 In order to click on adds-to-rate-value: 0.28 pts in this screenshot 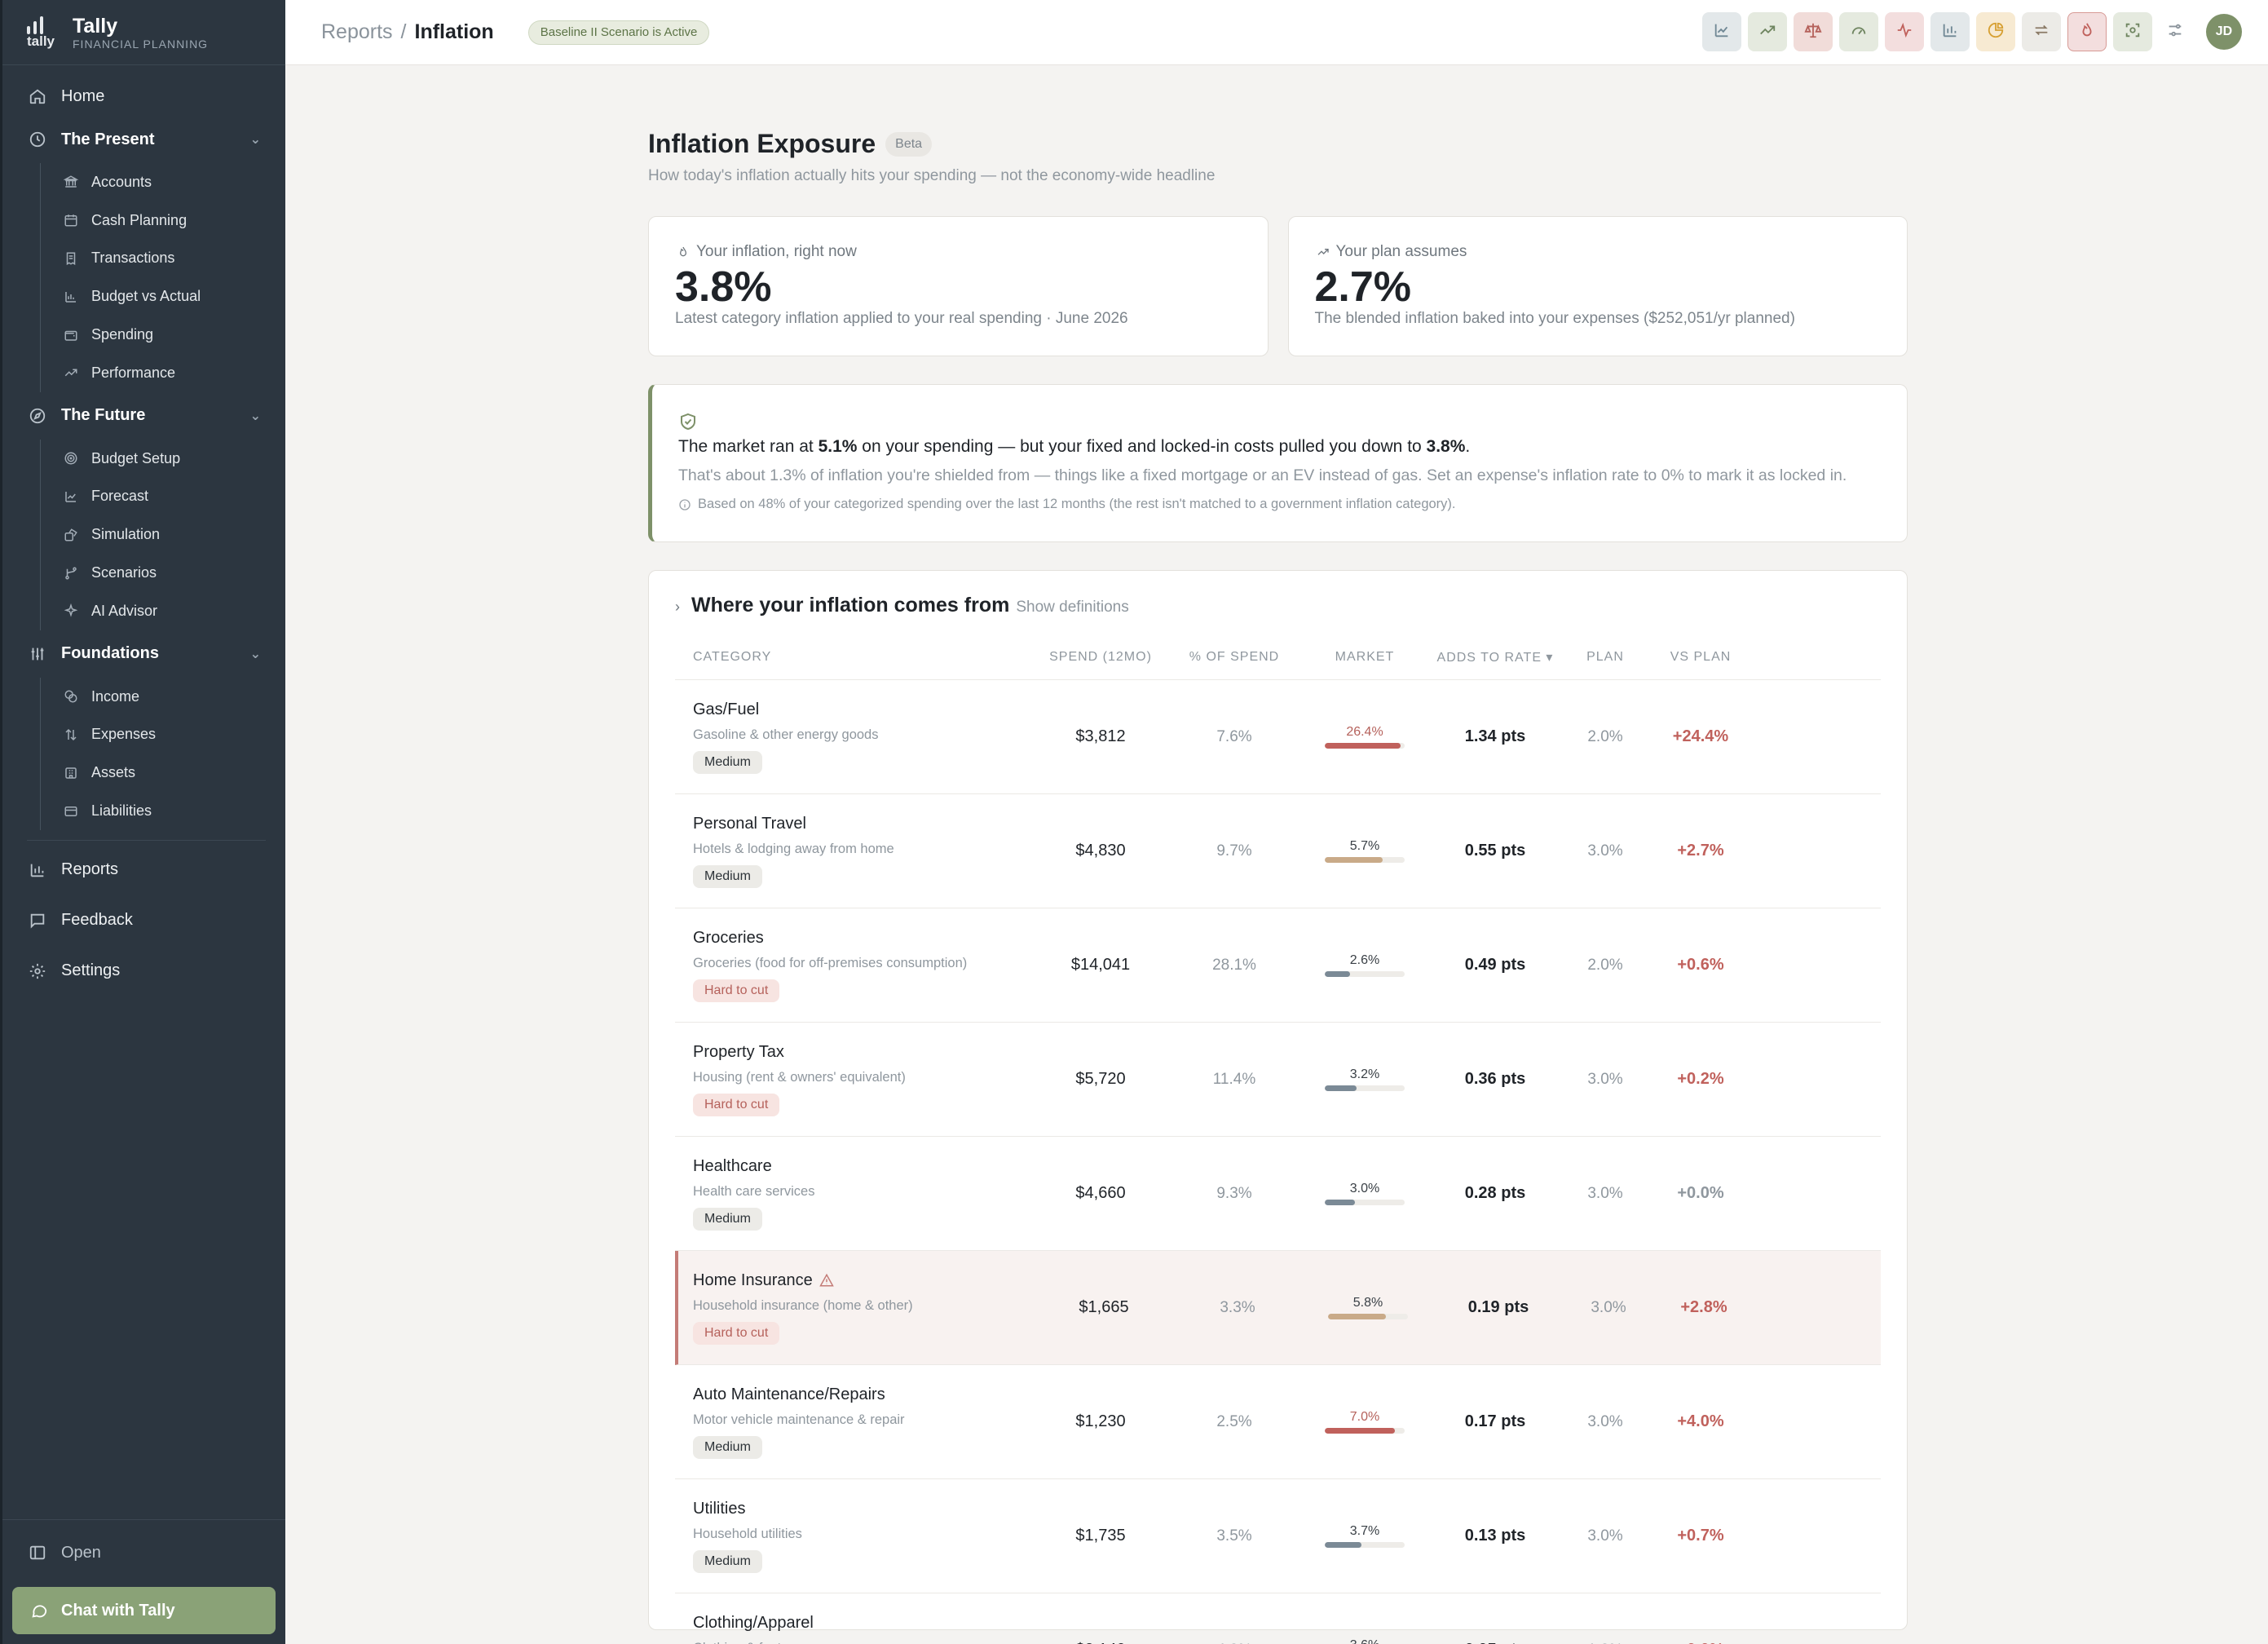, I will do `click(1495, 1193)`.